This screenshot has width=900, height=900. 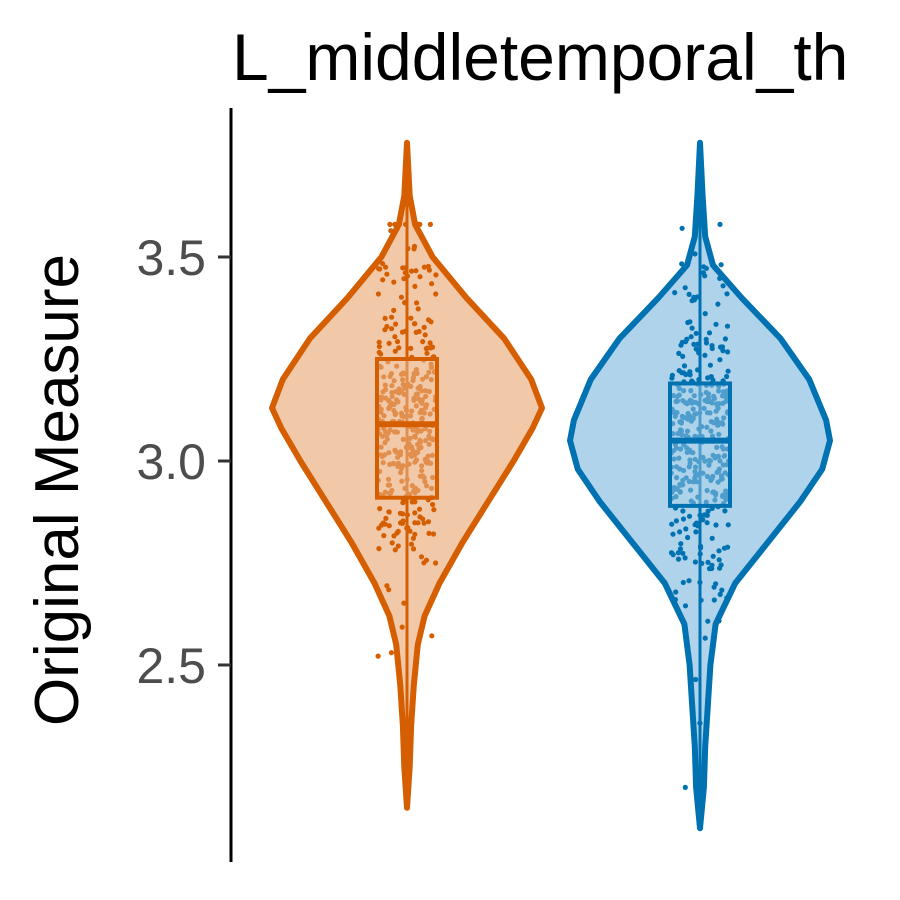 I want to click on y-tick-label: 3.0, so click(x=171, y=462).